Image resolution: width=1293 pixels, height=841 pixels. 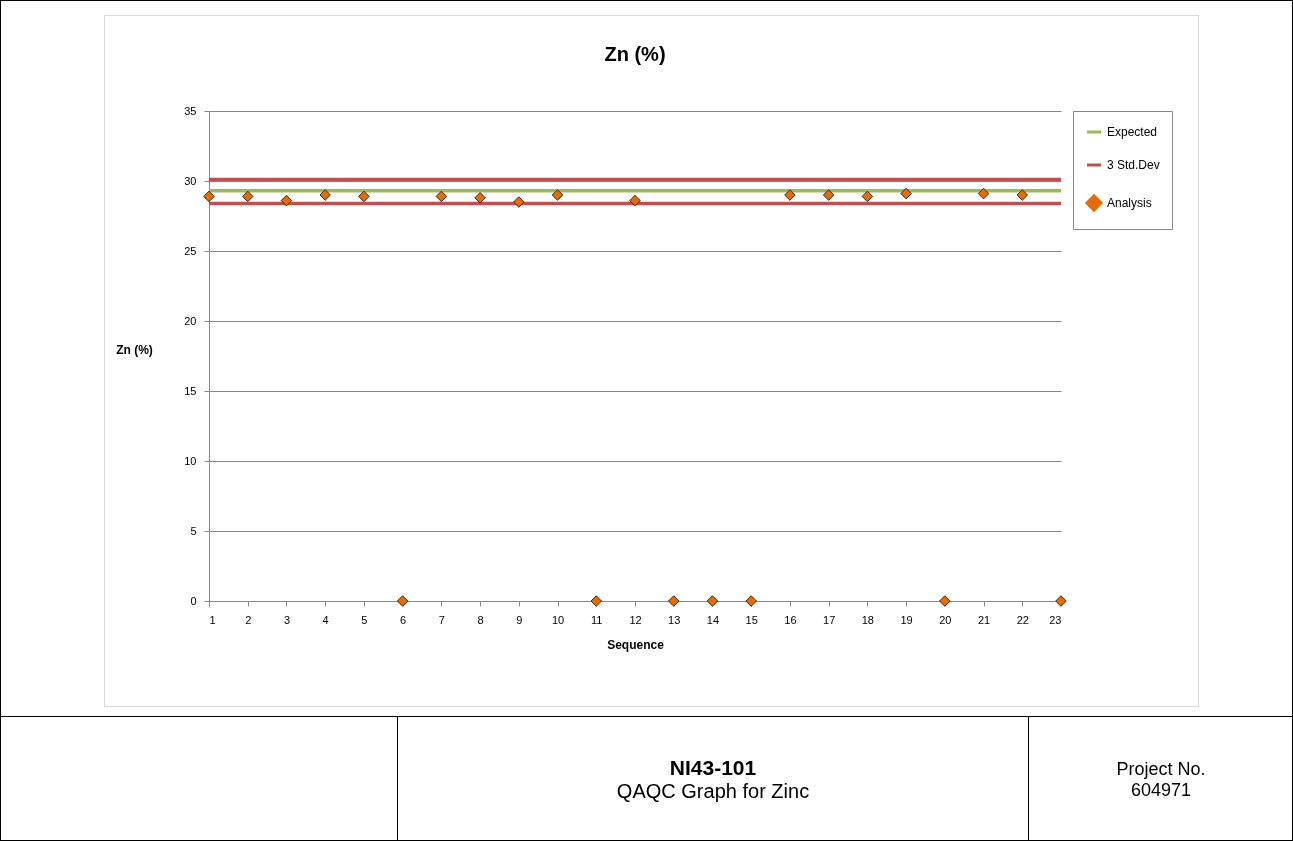 What do you see at coordinates (713, 768) in the screenshot?
I see `text: NI43-101` at bounding box center [713, 768].